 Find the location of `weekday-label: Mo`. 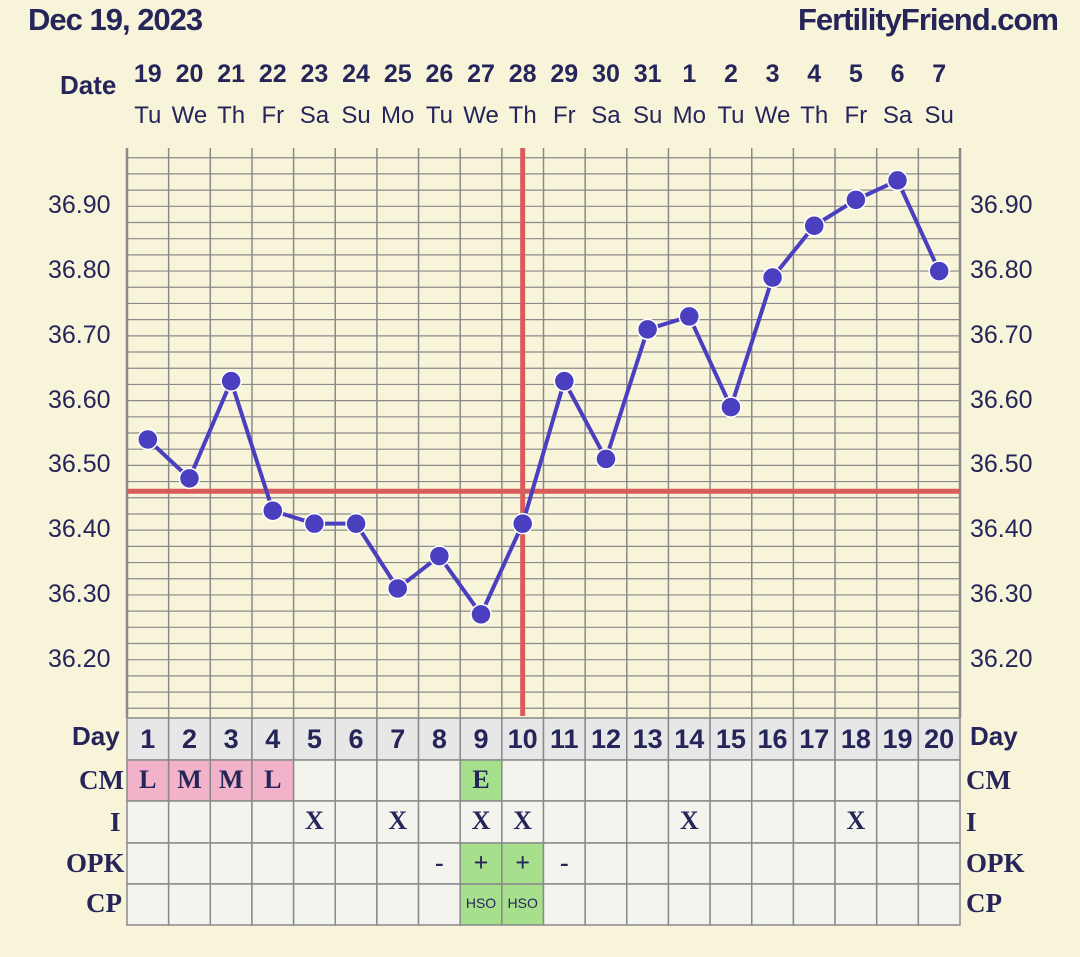

weekday-label: Mo is located at coordinates (689, 115).